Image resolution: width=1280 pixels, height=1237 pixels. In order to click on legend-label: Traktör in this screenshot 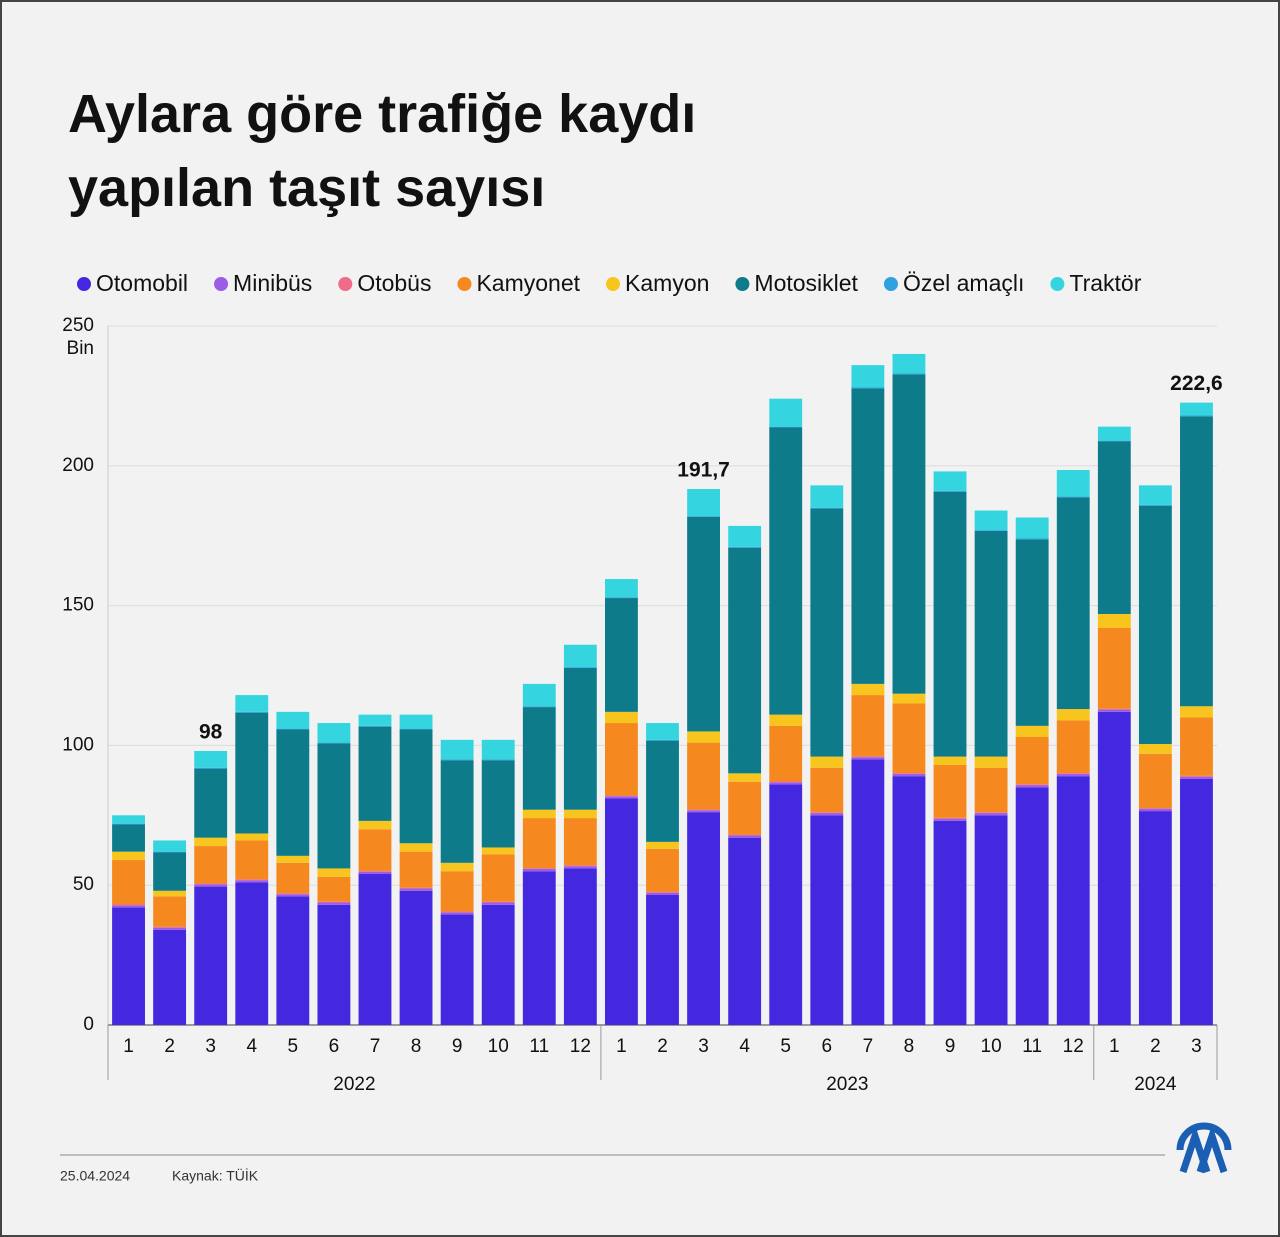, I will do `click(1105, 283)`.